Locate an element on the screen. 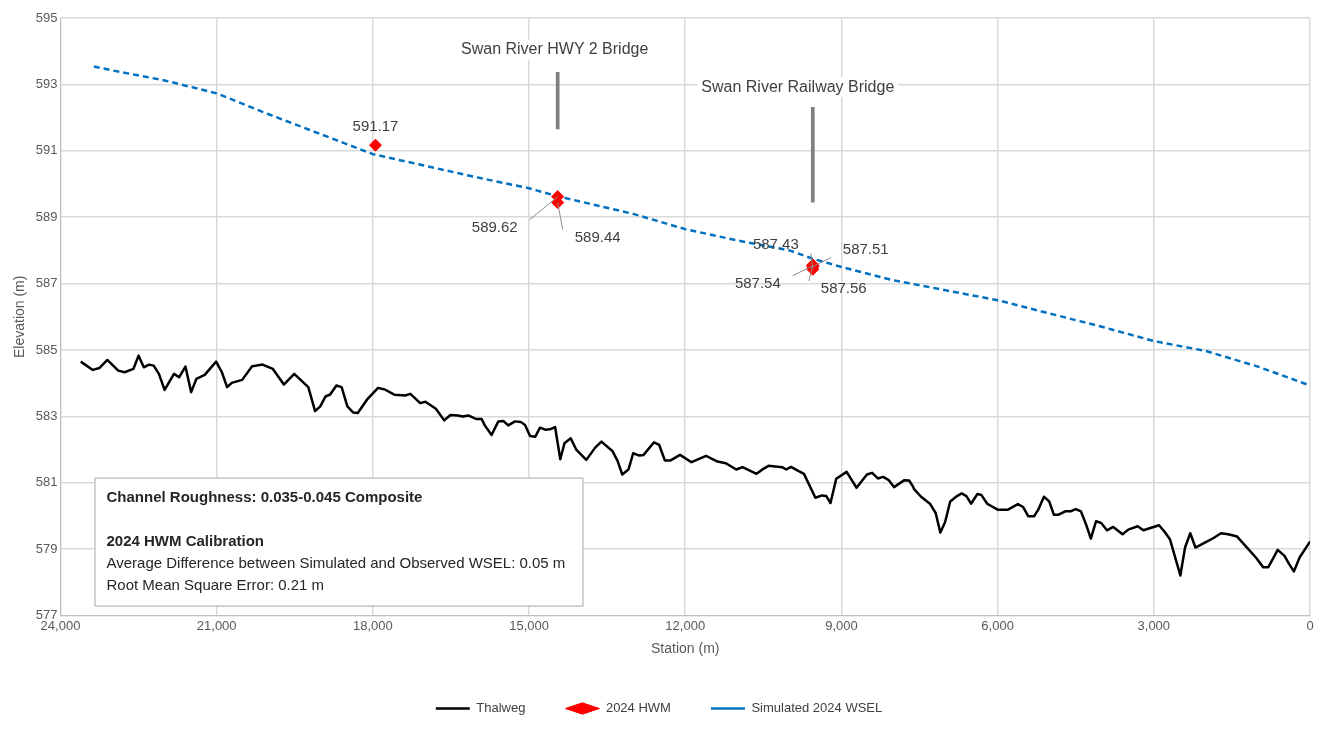 The width and height of the screenshot is (1330, 729). y-tick-label: 593 is located at coordinates (46, 83).